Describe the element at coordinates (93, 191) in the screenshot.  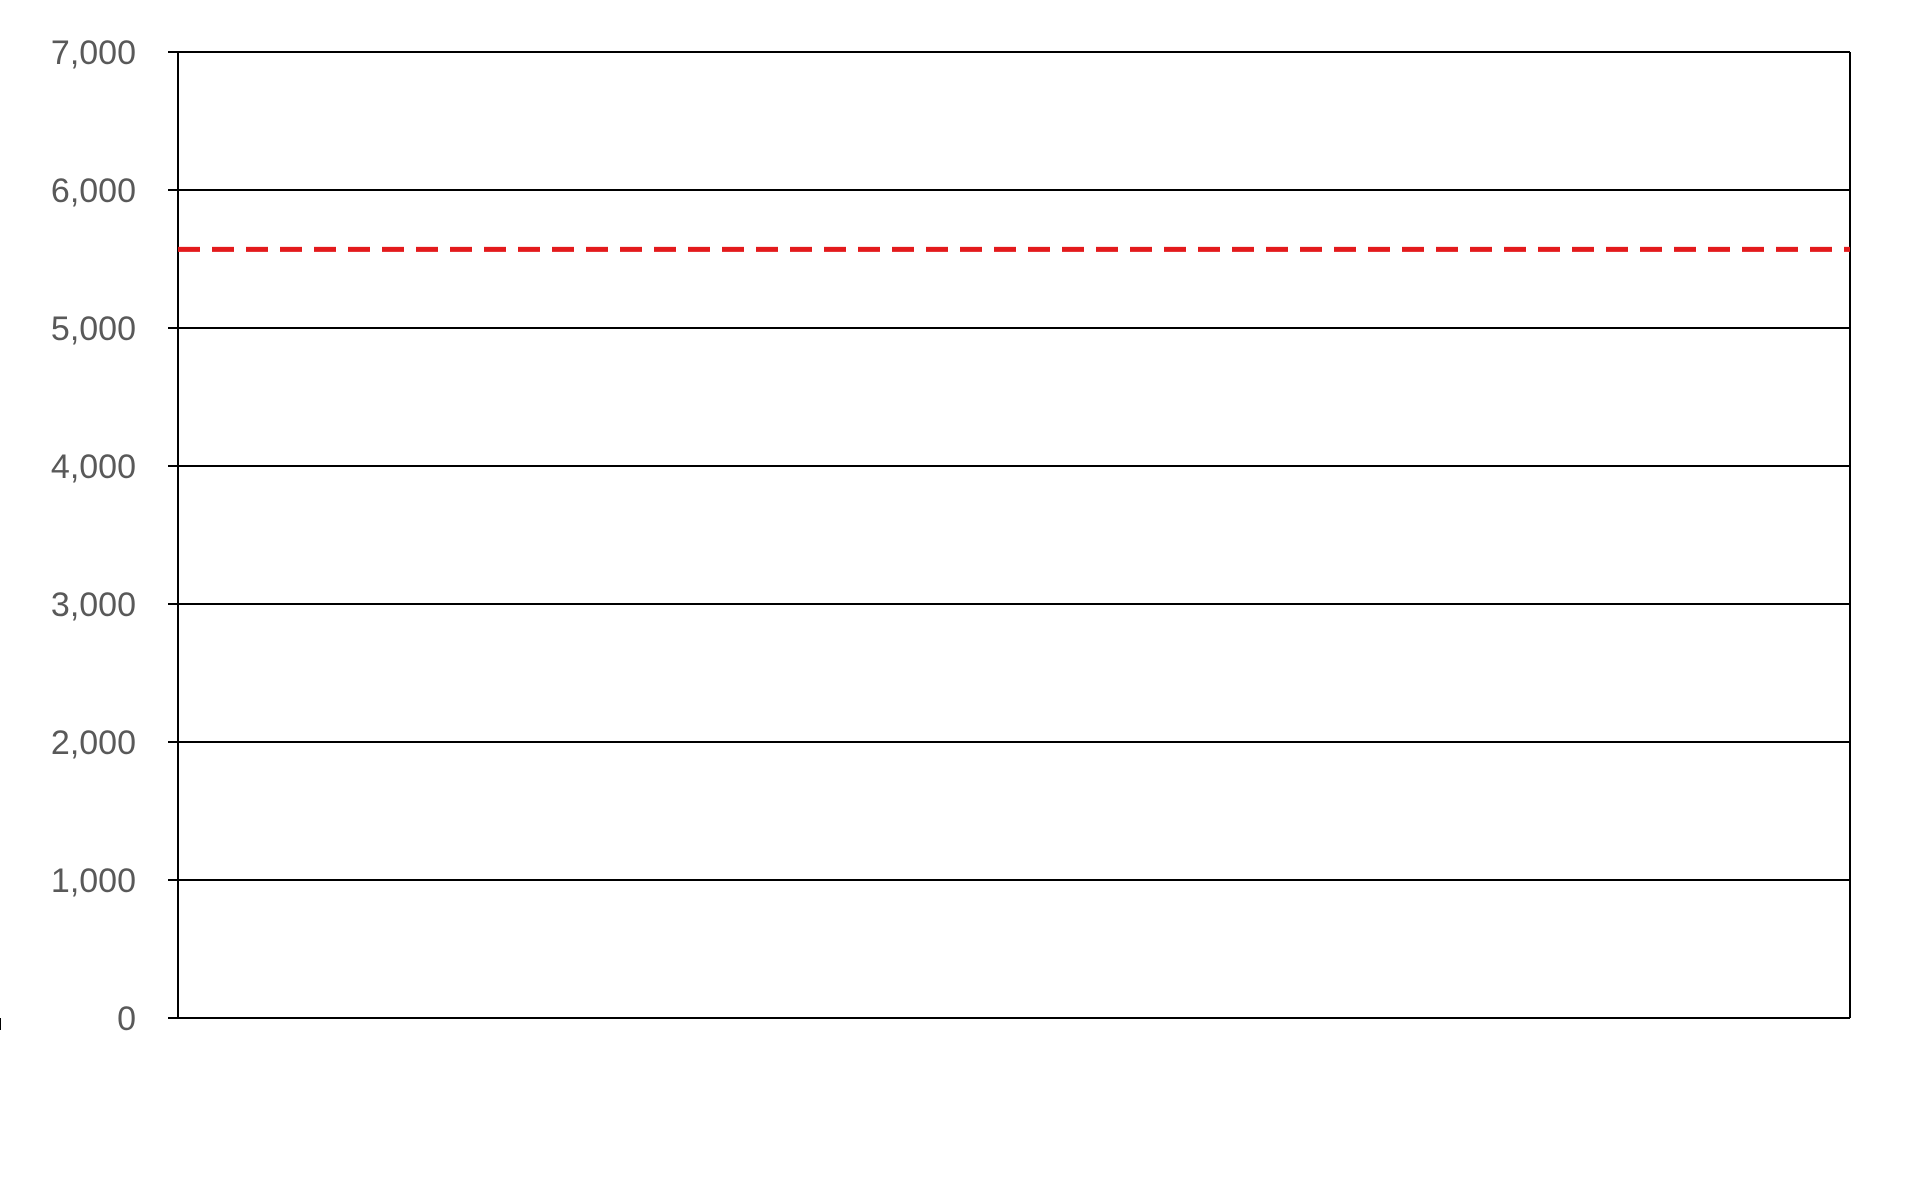
I see `y-tick-label: 6,000` at that location.